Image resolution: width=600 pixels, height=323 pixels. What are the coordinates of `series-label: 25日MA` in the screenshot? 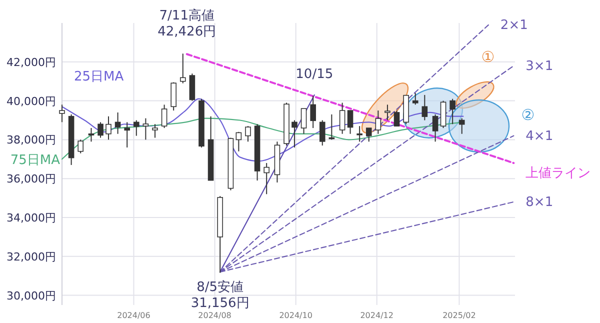 It's located at (99, 77).